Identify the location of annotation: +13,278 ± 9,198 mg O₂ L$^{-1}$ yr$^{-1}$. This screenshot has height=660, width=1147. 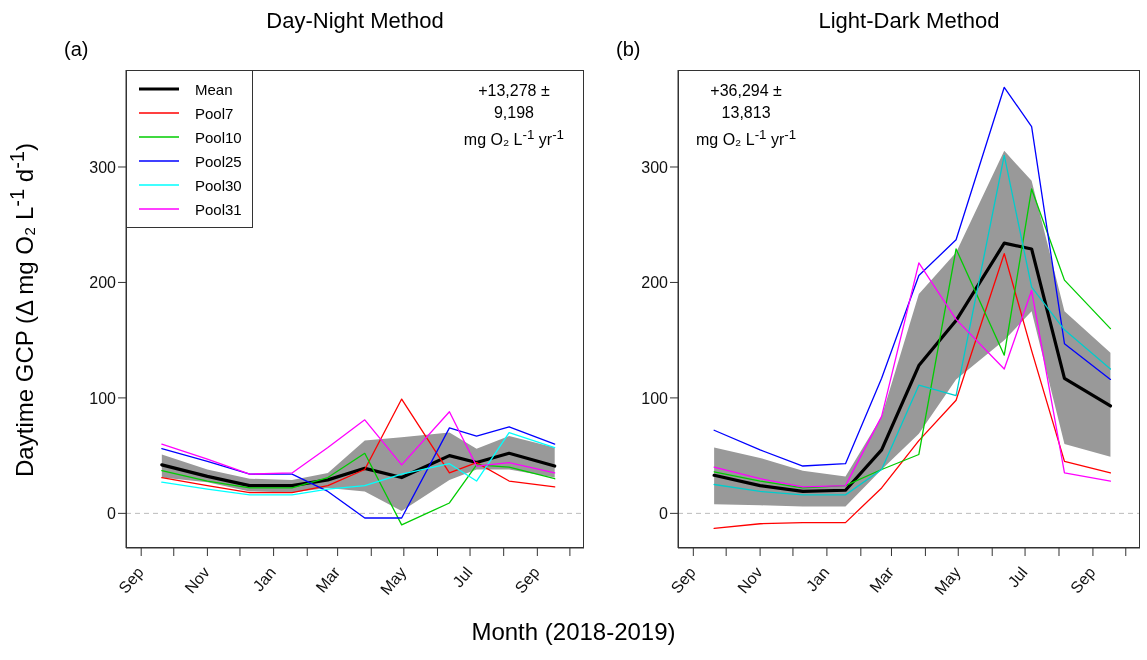
(513, 116).